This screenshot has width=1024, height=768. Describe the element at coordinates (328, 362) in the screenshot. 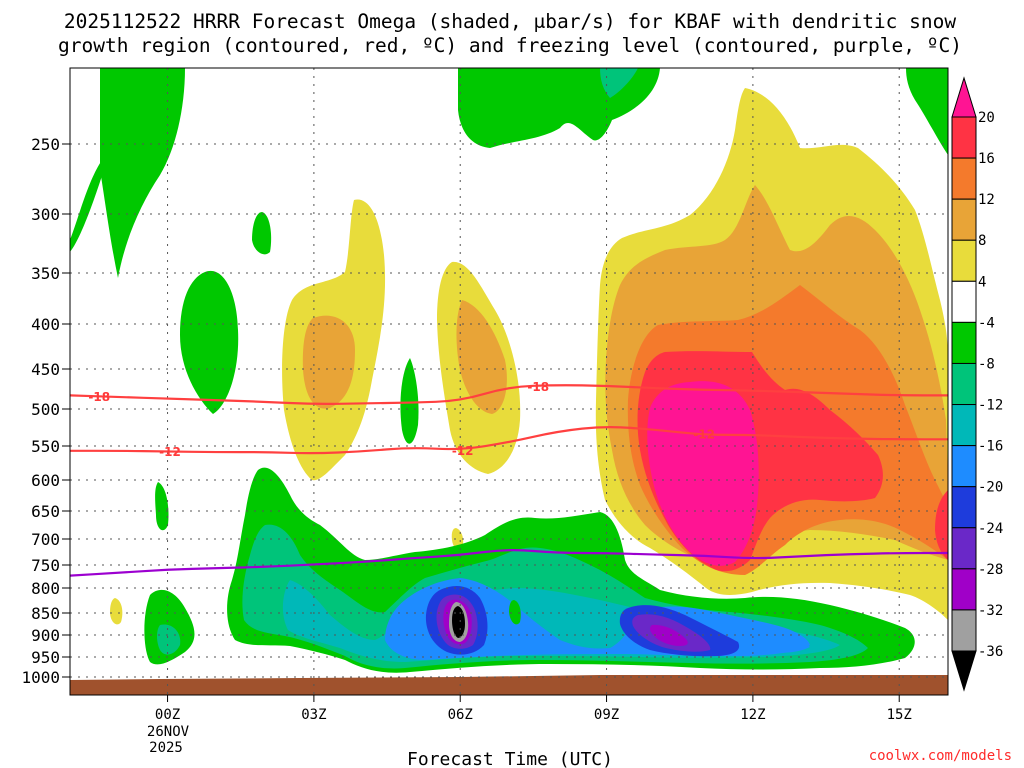

I see `omega-region-orange-left` at that location.